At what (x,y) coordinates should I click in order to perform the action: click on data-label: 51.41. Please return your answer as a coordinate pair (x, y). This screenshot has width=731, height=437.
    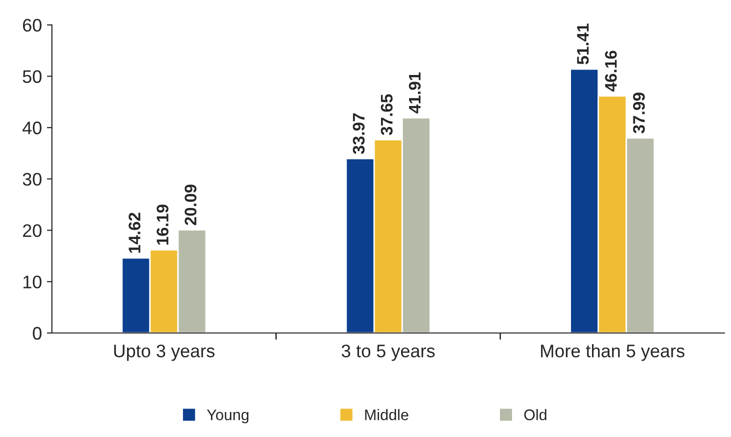
    Looking at the image, I should click on (583, 44).